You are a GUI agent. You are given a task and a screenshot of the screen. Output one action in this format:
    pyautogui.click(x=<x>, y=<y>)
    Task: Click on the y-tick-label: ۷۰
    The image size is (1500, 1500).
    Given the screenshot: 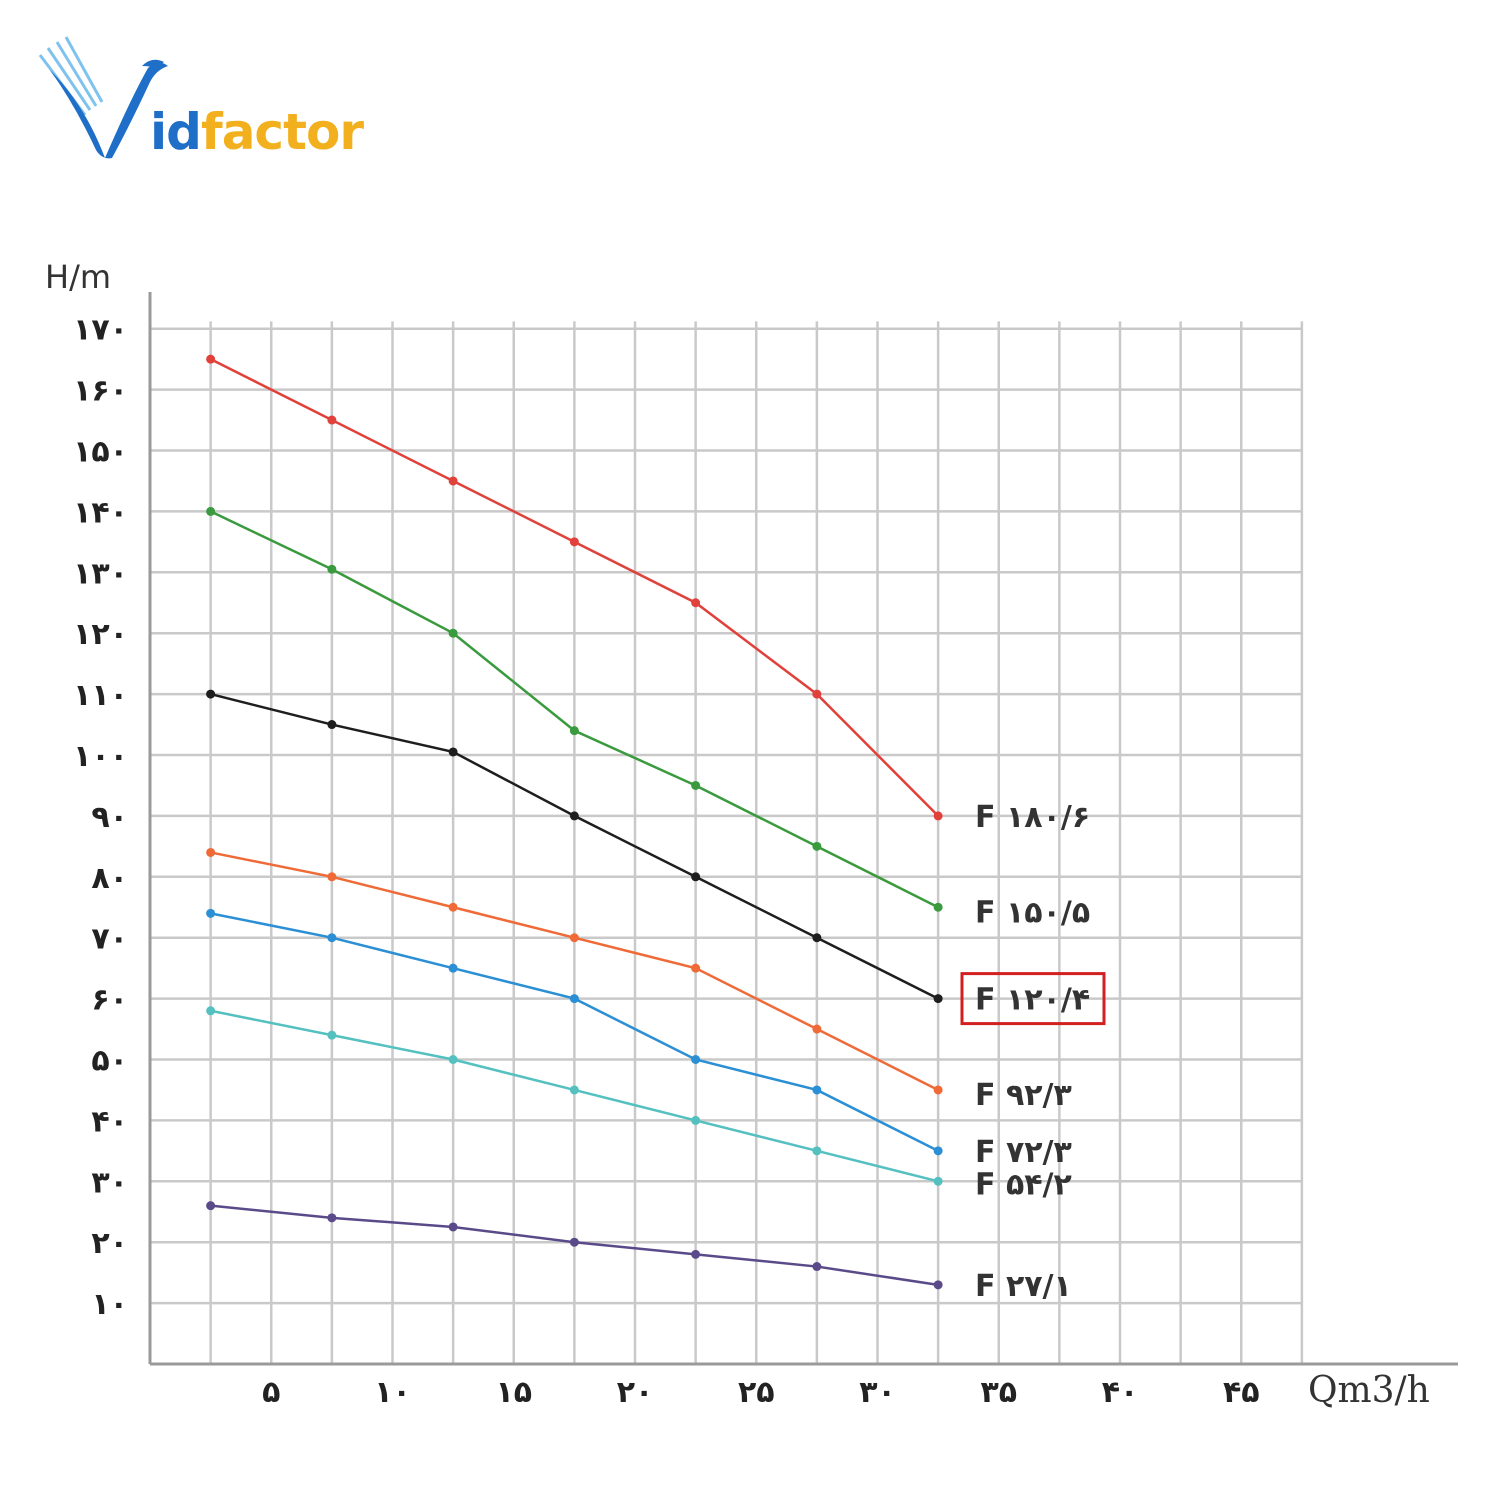 What is the action you would take?
    pyautogui.click(x=109, y=939)
    